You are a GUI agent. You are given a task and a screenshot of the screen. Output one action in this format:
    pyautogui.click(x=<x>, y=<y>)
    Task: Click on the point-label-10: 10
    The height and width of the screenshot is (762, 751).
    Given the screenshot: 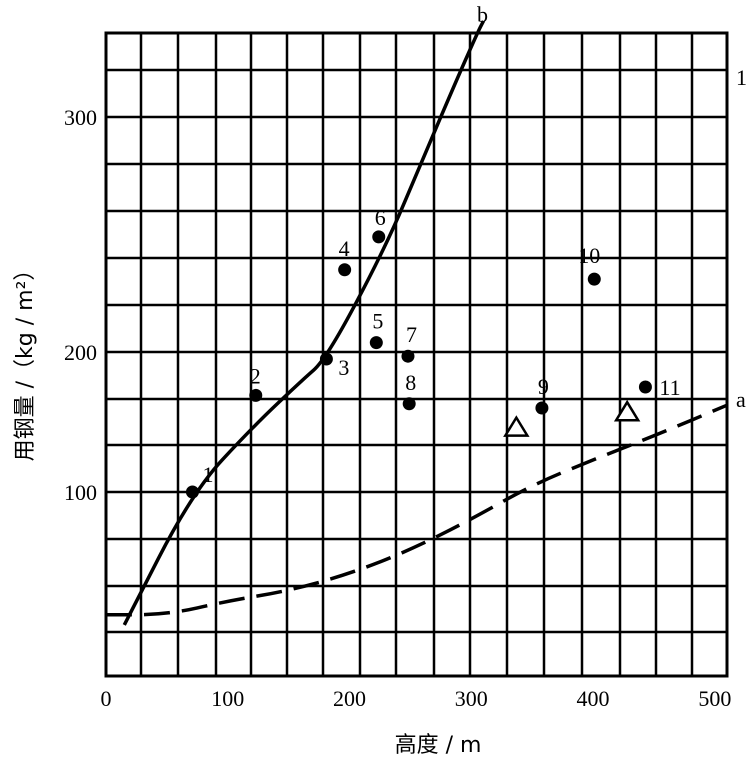 What is the action you would take?
    pyautogui.click(x=589, y=255)
    